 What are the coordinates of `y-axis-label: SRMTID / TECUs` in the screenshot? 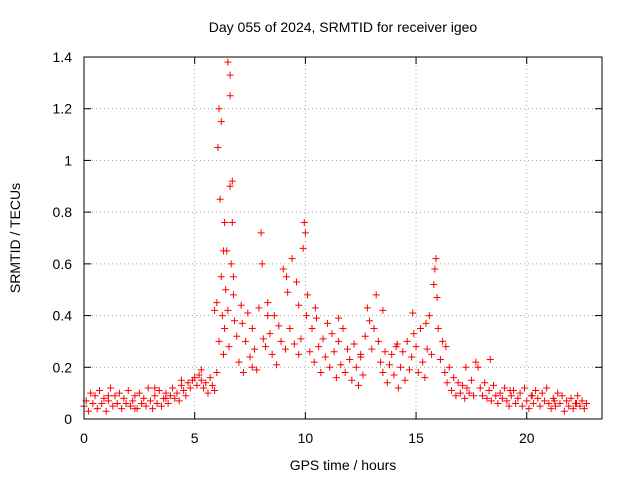 It's located at (15, 238).